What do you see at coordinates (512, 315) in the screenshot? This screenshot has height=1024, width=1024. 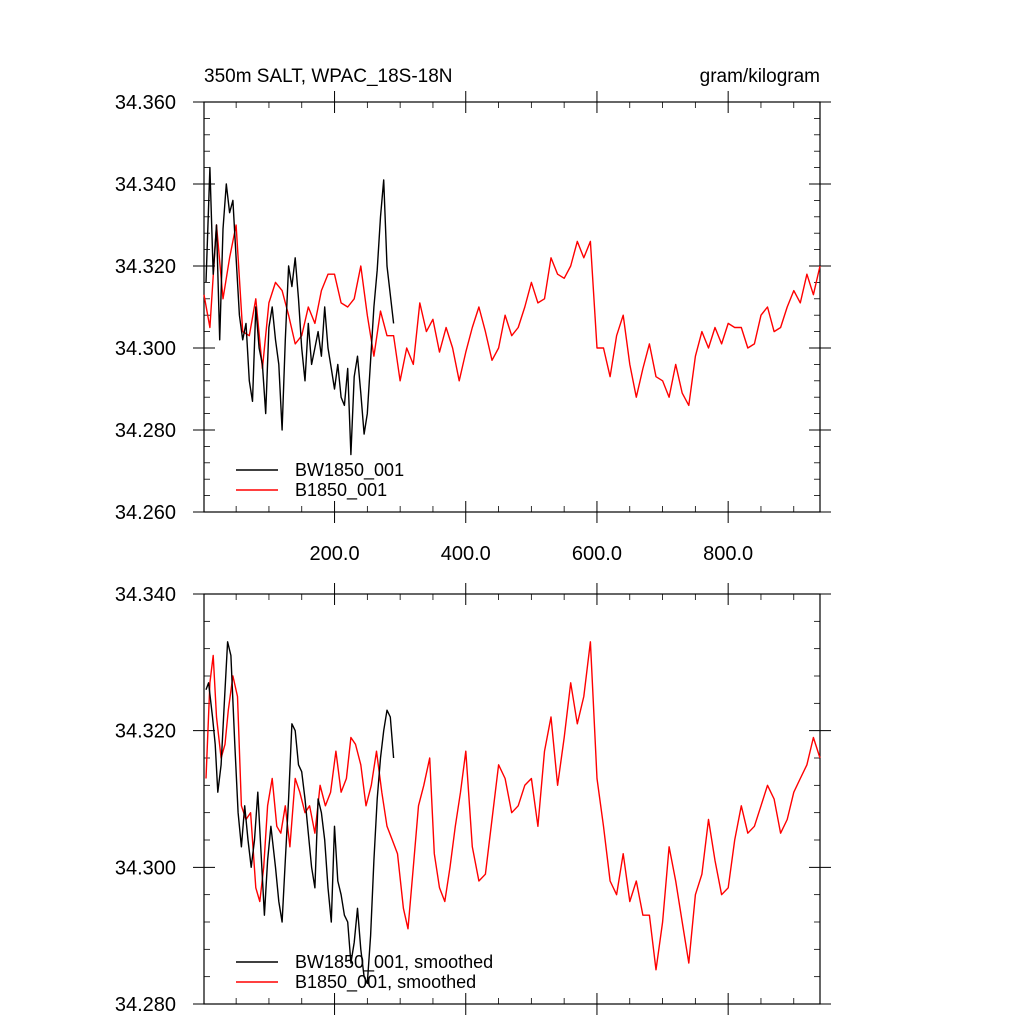 I see `series-line-red` at bounding box center [512, 315].